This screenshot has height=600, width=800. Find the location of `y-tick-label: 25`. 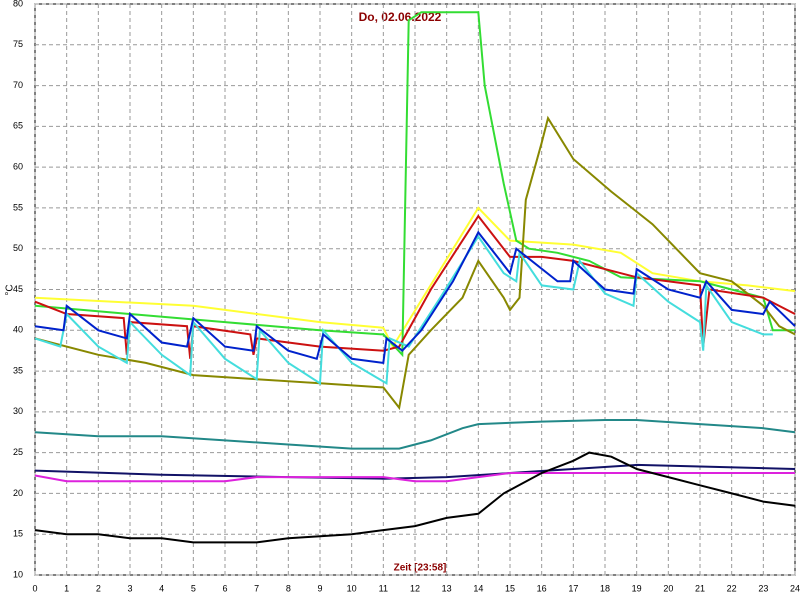

y-tick-label: 25 is located at coordinates (18, 452).